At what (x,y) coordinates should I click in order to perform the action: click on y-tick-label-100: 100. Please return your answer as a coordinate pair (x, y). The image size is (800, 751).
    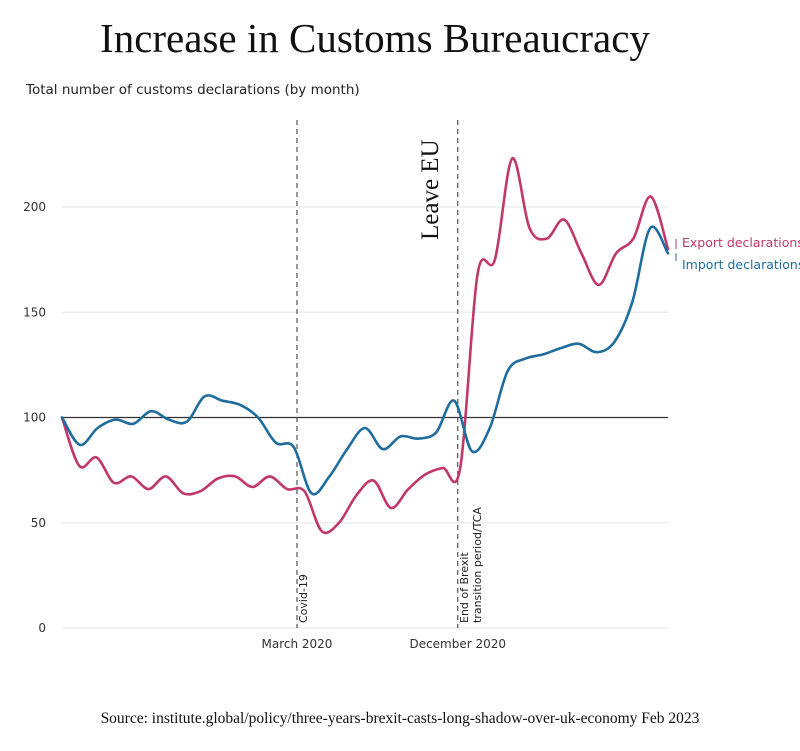
    Looking at the image, I should click on (34, 418).